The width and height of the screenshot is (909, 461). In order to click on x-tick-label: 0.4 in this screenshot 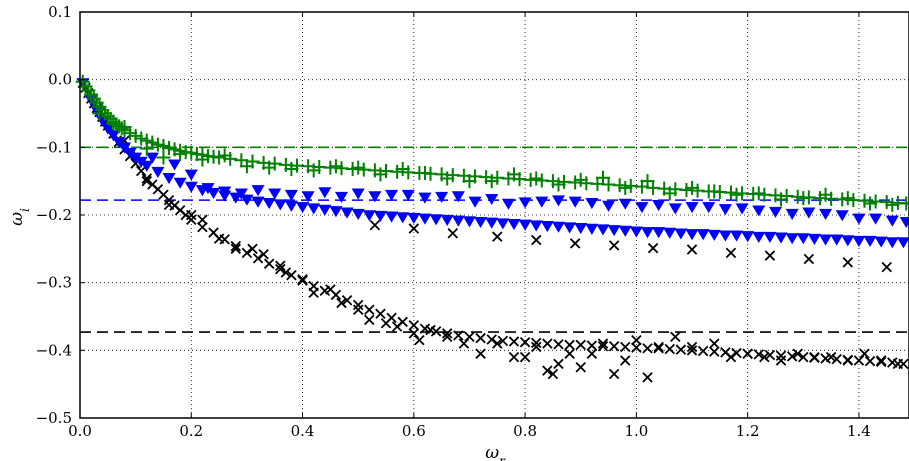, I will do `click(303, 431)`.